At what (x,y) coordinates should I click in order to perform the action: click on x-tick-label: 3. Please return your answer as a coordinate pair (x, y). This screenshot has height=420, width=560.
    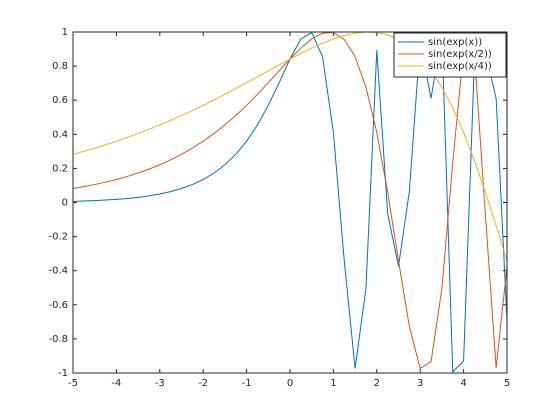
    Looking at the image, I should click on (420, 383).